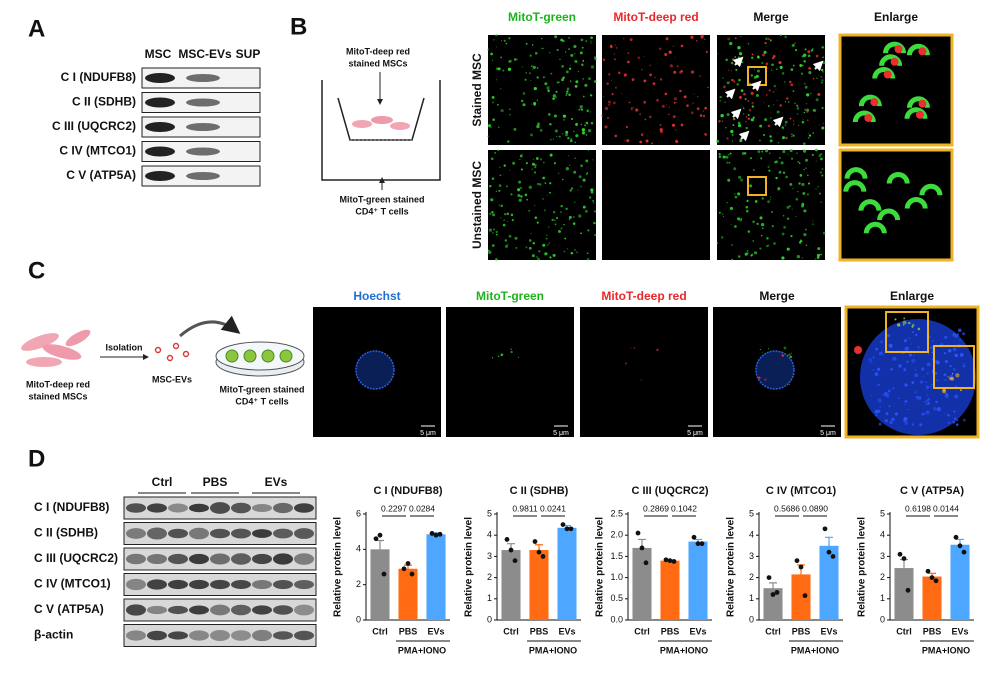  What do you see at coordinates (553, 508) in the screenshot?
I see `p-value: 0.0241` at bounding box center [553, 508].